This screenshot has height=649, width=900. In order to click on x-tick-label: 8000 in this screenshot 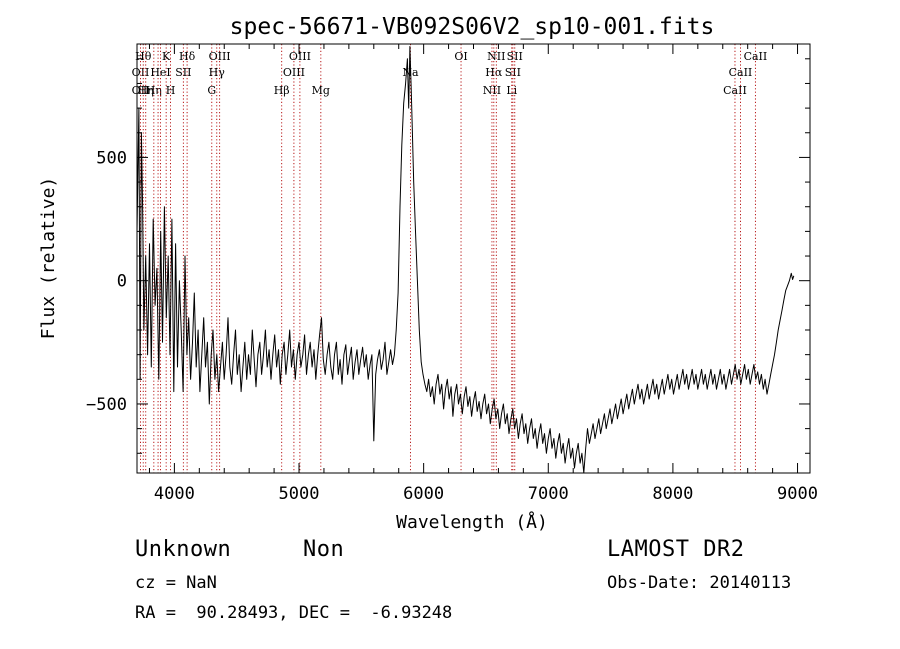, I will do `click(672, 494)`.